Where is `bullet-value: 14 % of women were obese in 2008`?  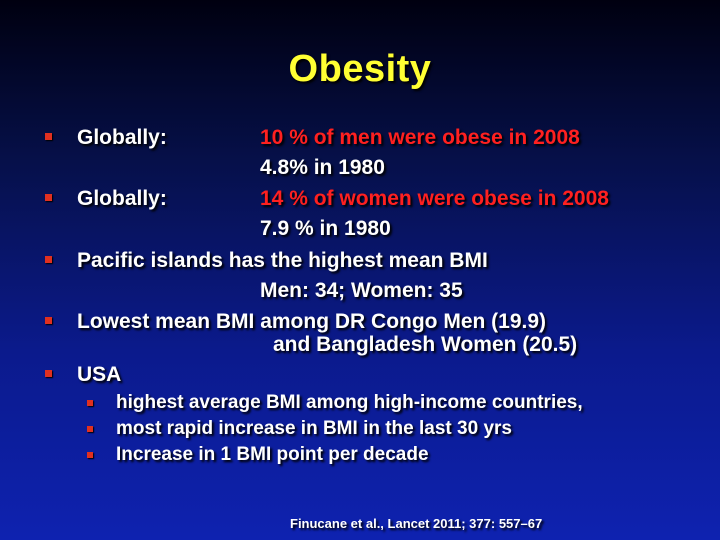 bullet-value: 14 % of women were obese in 2008 is located at coordinates (434, 198).